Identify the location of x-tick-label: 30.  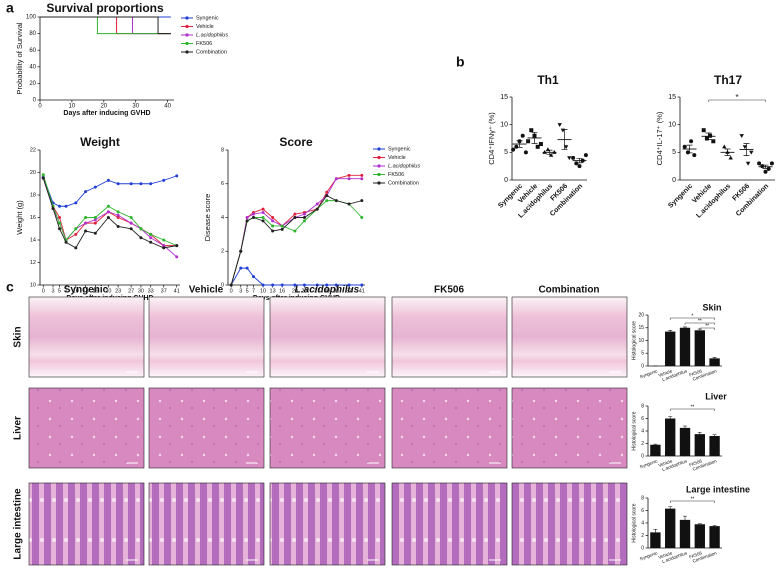
(327, 291).